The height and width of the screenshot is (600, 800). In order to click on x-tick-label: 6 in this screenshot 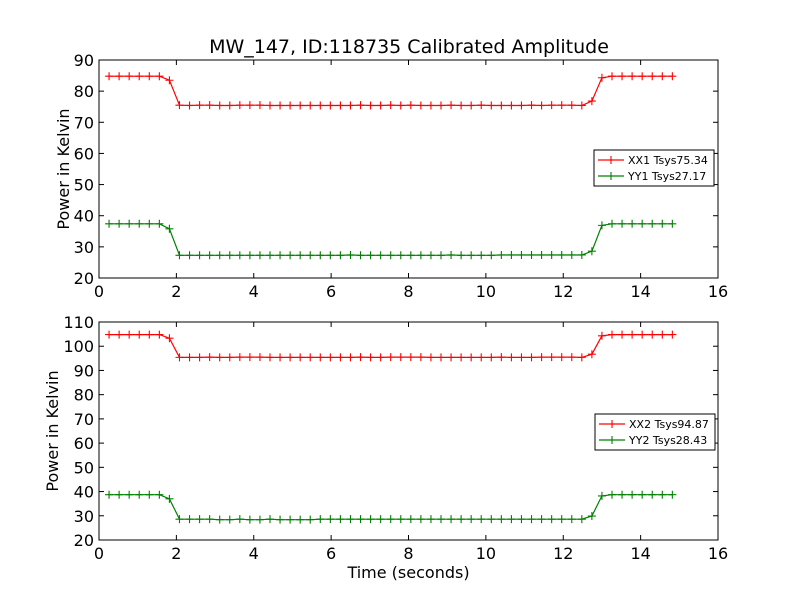, I will do `click(331, 291)`.